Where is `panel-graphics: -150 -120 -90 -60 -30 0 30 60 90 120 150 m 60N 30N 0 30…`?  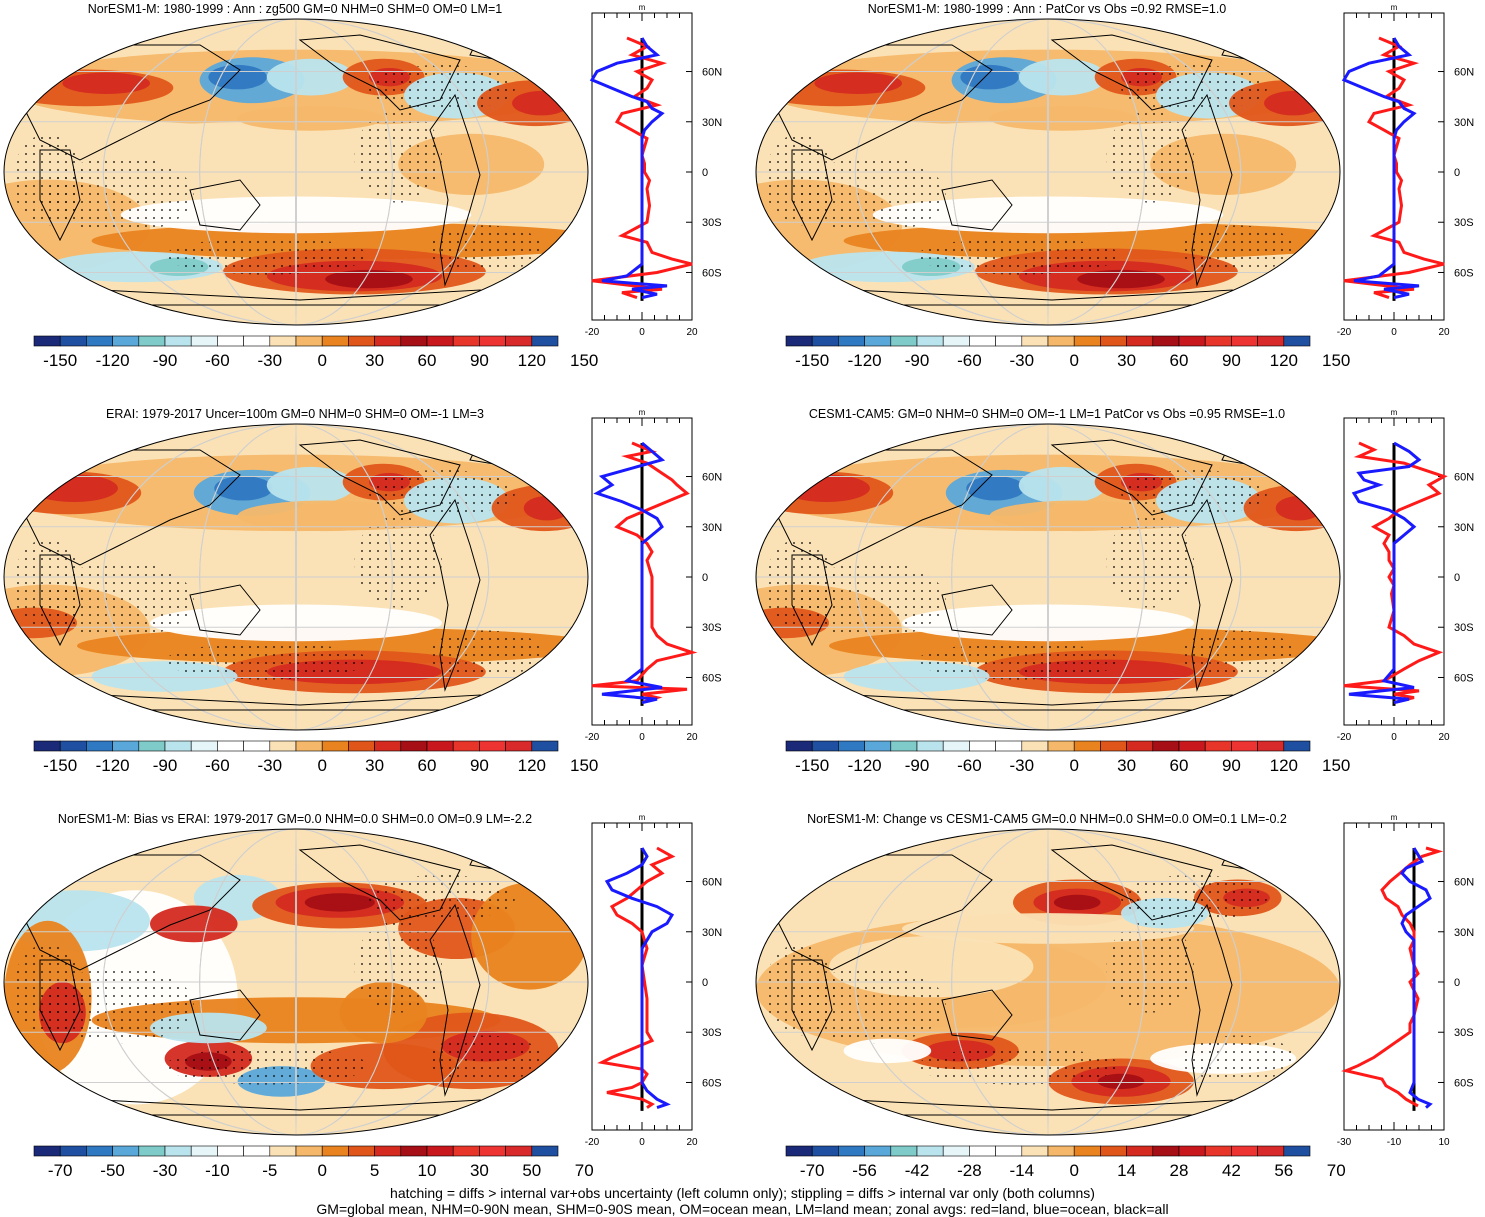
panel-graphics: -150 -120 -90 -60 -30 0 30 60 90 120 150 m 60N 30N 0 30… is located at coordinates (1114, 591).